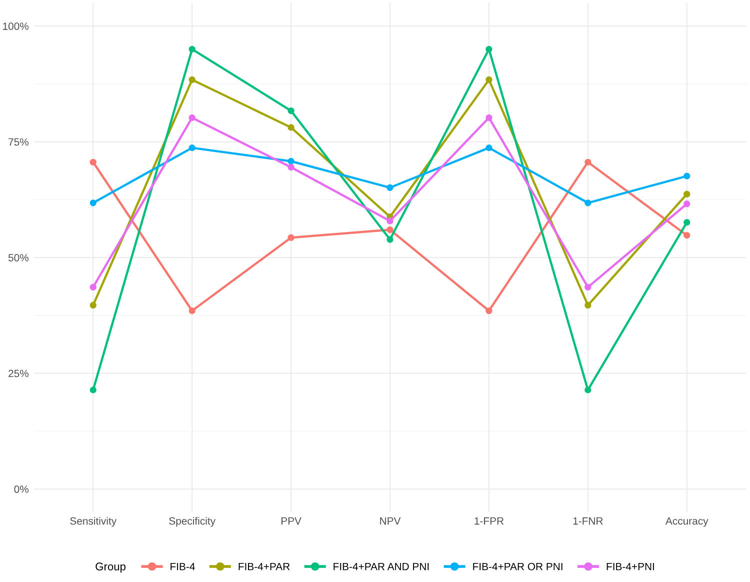 This screenshot has width=750, height=582. Describe the element at coordinates (16, 26) in the screenshot. I see `y-tick-label: 100%` at that location.